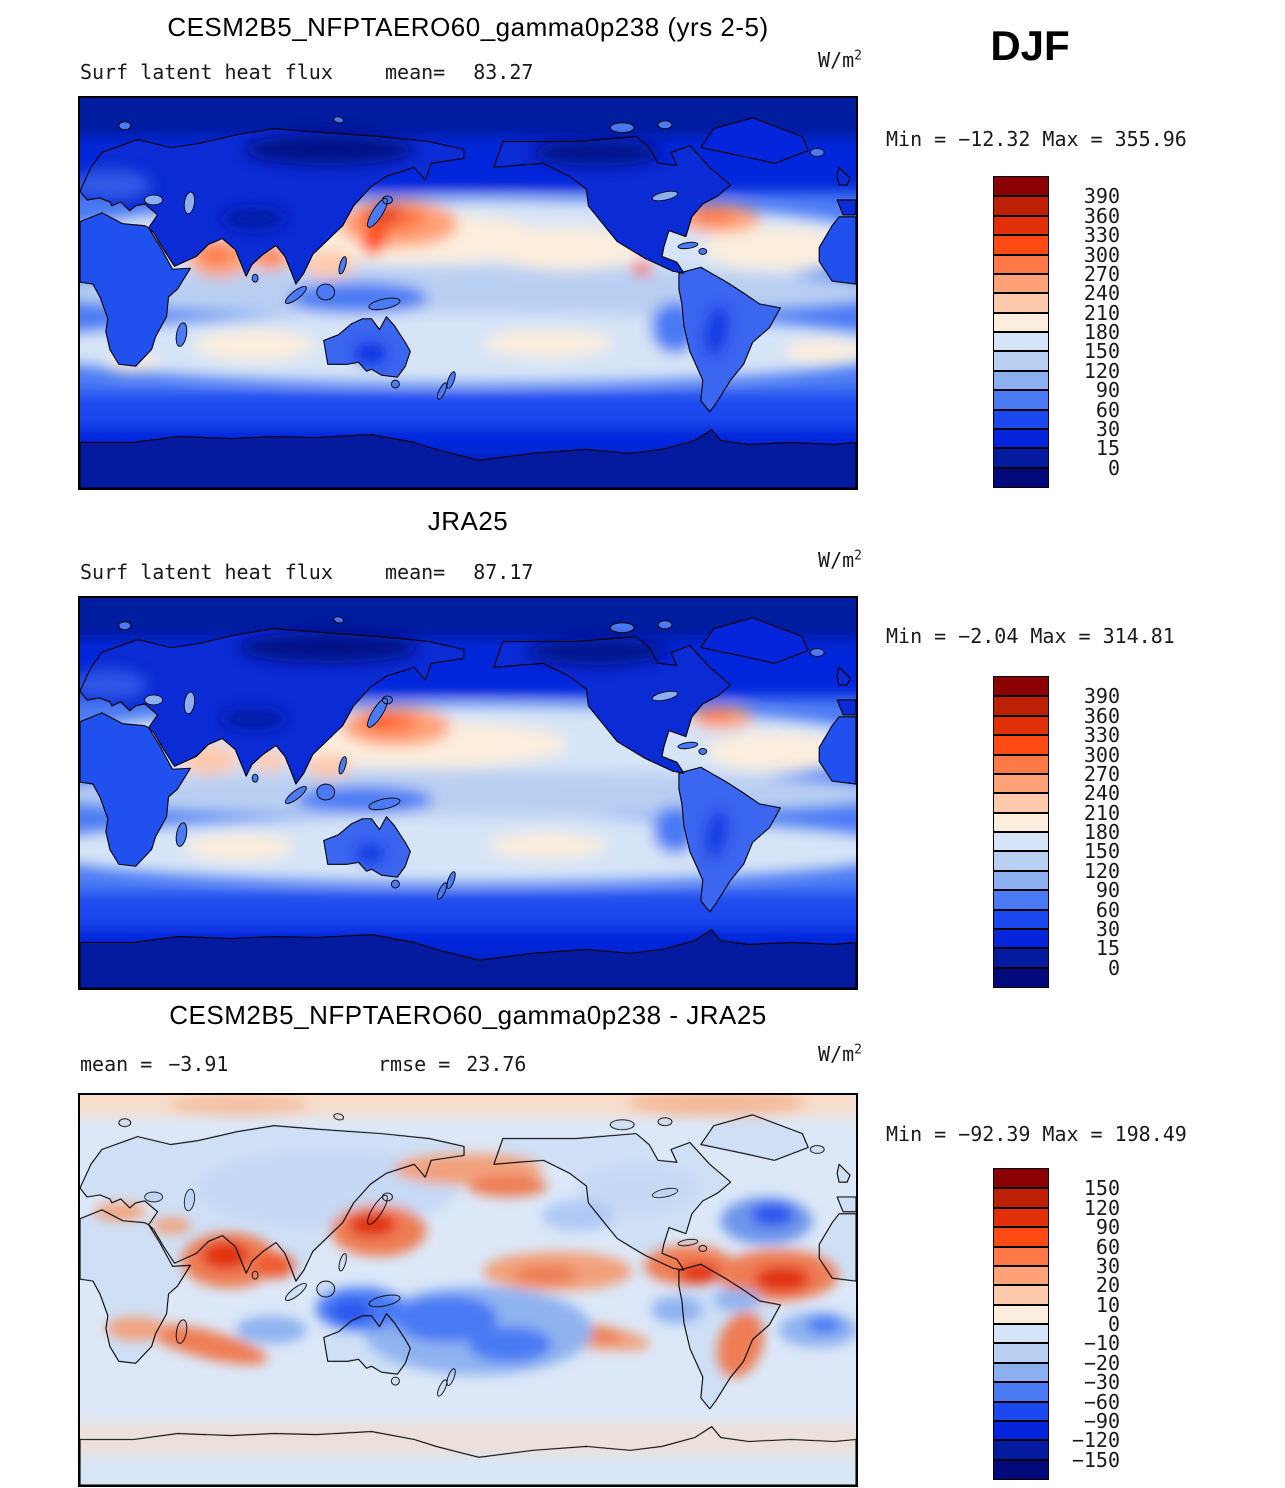  Describe the element at coordinates (1107, 1304) in the screenshot. I see `colorbar-tick-label: 10` at that location.